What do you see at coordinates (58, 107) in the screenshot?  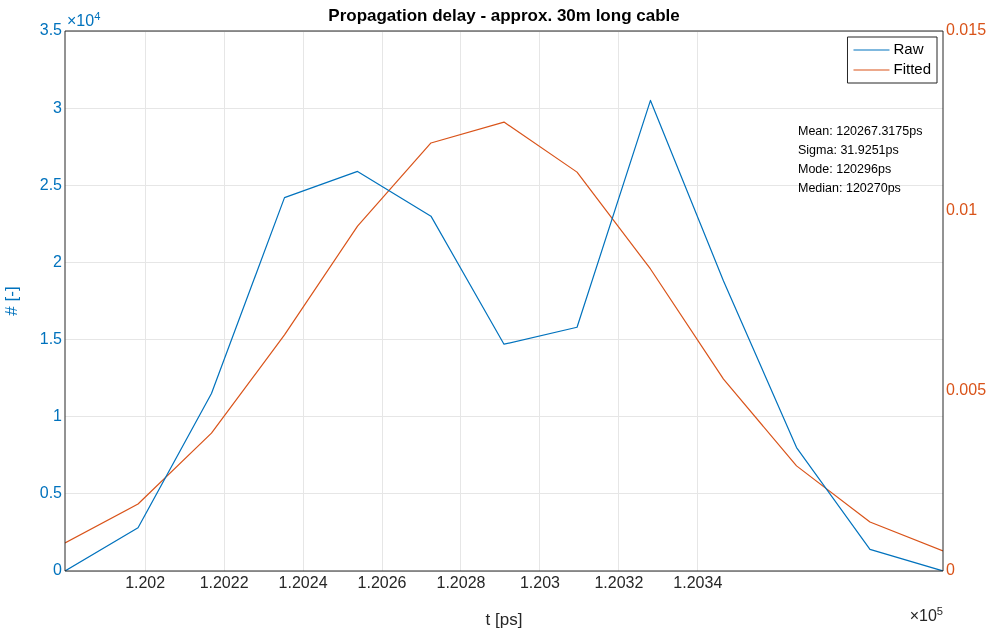 I see `y-tick-label: 3` at bounding box center [58, 107].